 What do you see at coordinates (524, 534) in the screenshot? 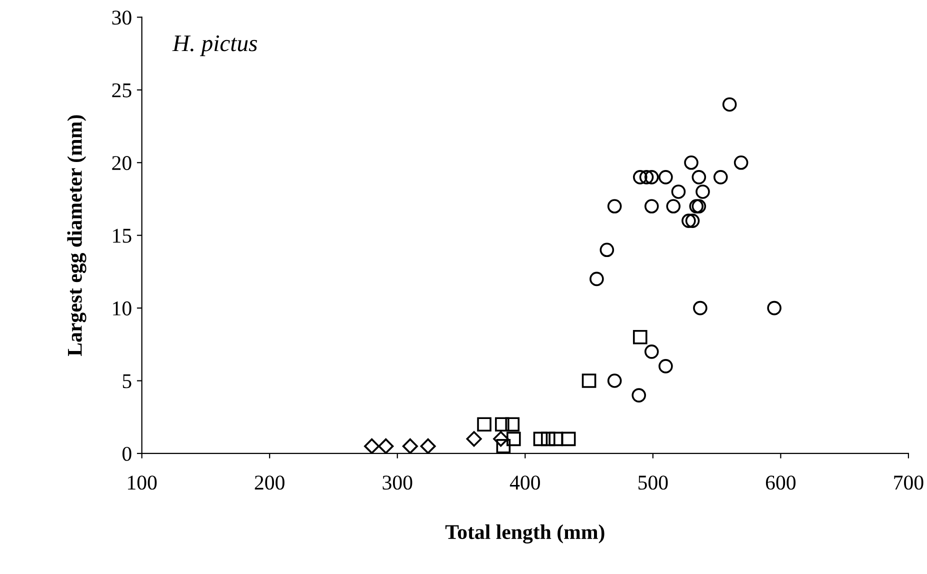
I see `x-axis-title: Total length (mm)` at bounding box center [524, 534].